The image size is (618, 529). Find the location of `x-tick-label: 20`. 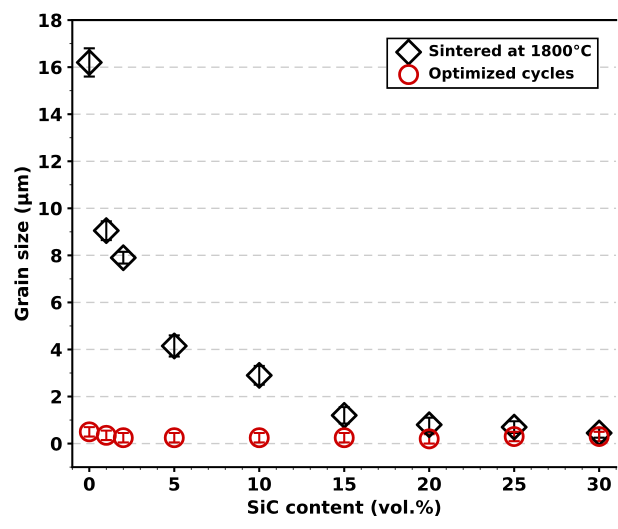

x-tick-label: 20 is located at coordinates (429, 484).